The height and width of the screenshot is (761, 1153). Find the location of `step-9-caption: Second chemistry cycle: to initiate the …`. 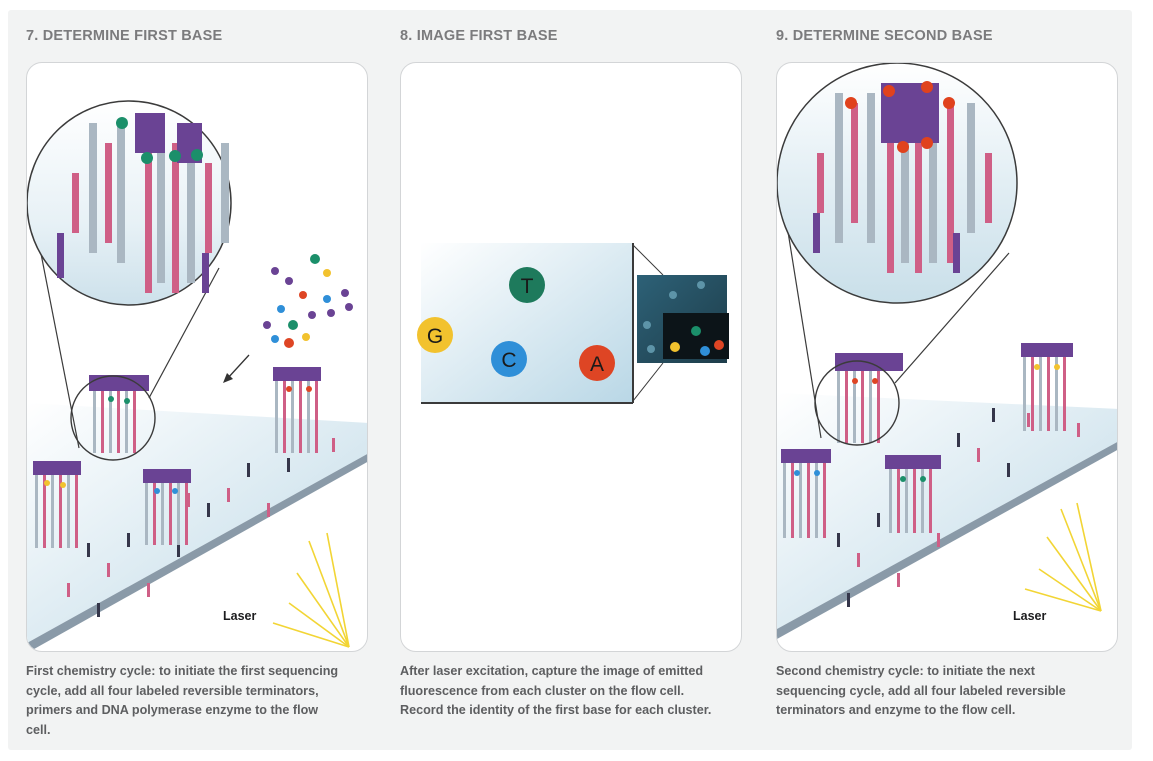

step-9-caption: Second chemistry cycle: to initiate the … is located at coordinates (921, 690).